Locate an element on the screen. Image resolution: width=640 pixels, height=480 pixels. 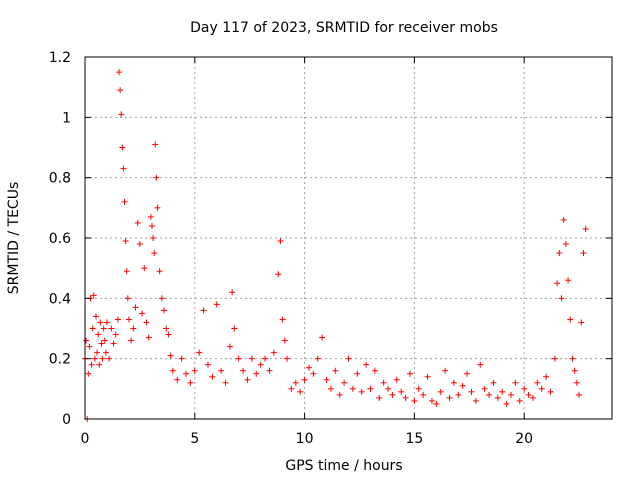
y-tick-label: 0 is located at coordinates (66, 420).